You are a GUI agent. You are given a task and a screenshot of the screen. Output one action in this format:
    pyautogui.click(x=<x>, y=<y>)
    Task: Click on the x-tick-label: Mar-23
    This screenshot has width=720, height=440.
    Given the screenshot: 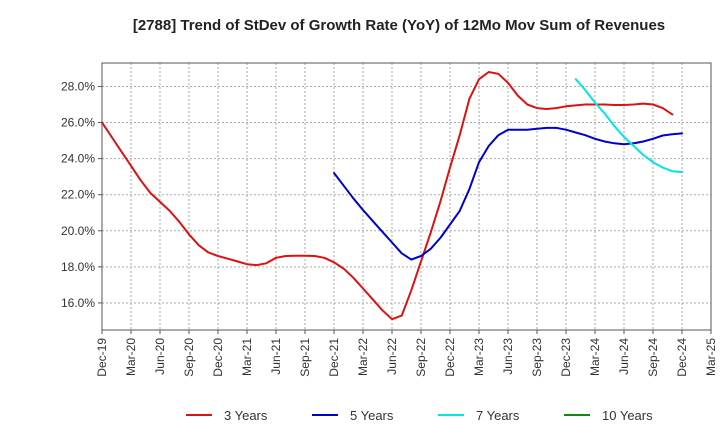 What is the action you would take?
    pyautogui.click(x=479, y=357)
    